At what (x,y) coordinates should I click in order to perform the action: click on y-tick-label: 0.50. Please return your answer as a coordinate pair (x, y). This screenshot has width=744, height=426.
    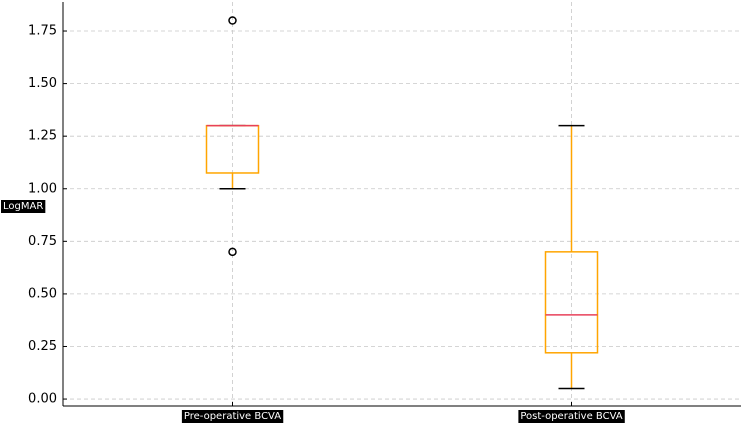
    Looking at the image, I should click on (42, 293).